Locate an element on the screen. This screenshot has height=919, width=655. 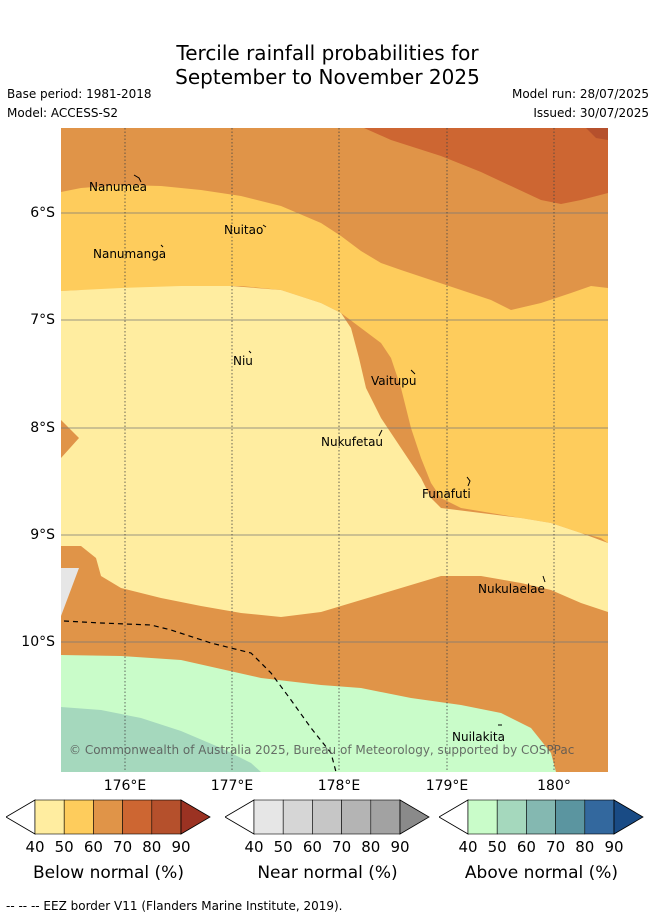
lat-label-9s: 9°S is located at coordinates (42, 535).